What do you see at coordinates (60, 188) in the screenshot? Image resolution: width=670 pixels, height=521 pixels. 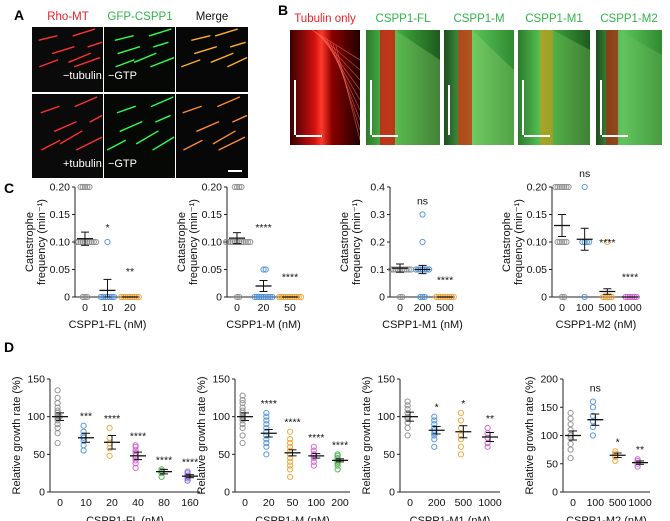 I see `y-tick-label: 0.20` at bounding box center [60, 188].